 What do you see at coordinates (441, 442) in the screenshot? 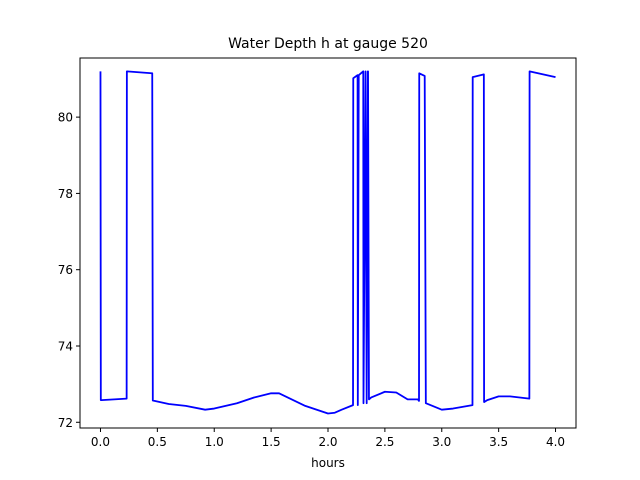
I see `x-tick-label: 3.0` at bounding box center [441, 442].